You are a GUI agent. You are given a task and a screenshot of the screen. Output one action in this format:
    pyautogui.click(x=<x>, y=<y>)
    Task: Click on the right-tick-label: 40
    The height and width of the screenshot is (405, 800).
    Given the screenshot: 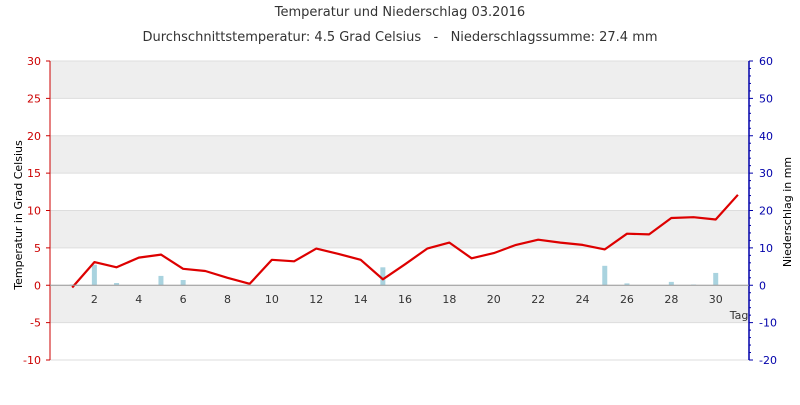 What is the action you would take?
    pyautogui.click(x=766, y=136)
    